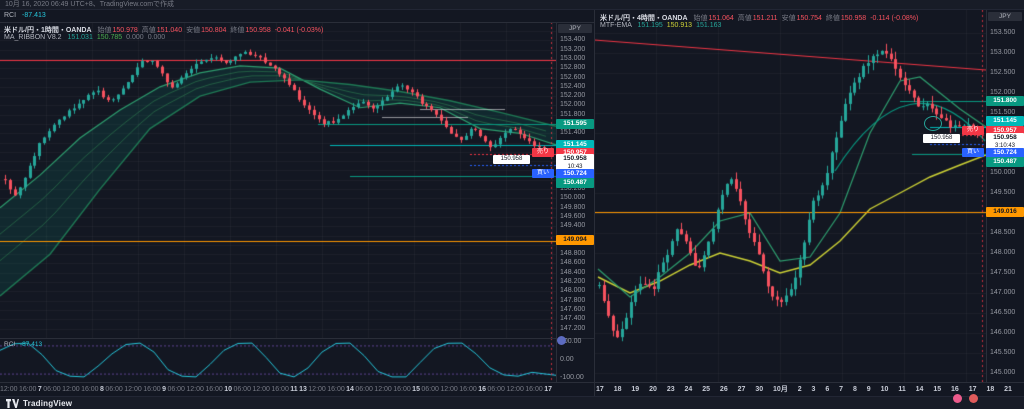  What do you see at coordinates (573, 77) in the screenshot?
I see `price-tick-label: 152.600` at bounding box center [573, 77].